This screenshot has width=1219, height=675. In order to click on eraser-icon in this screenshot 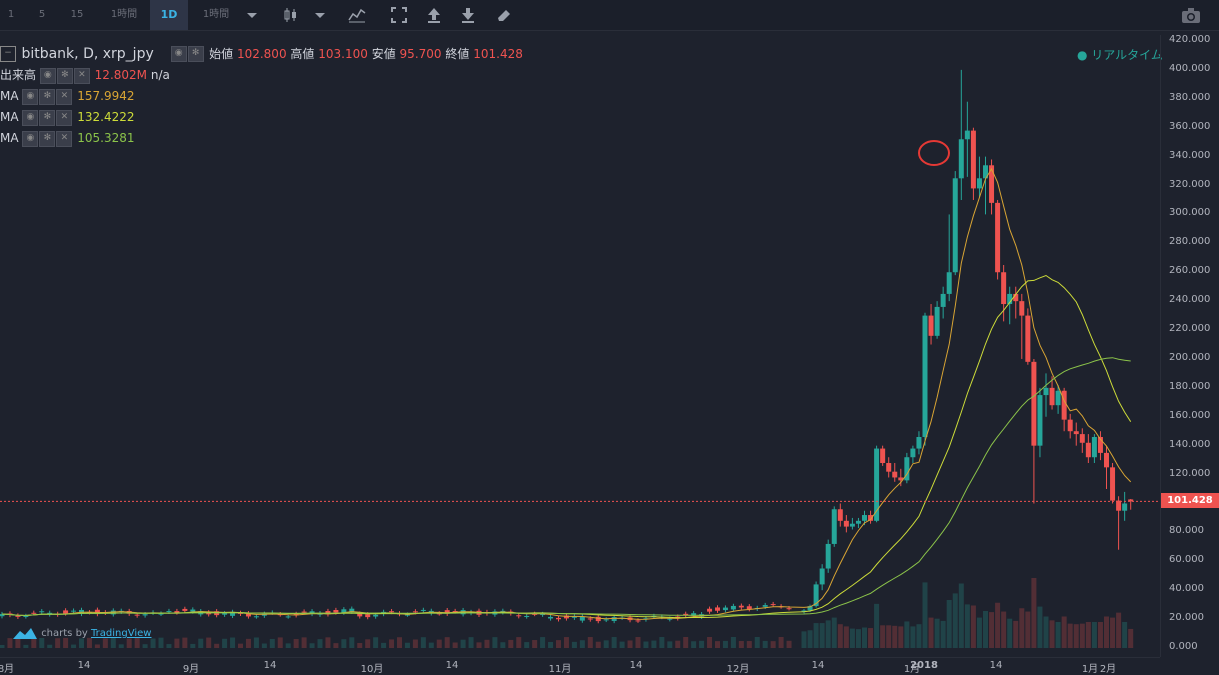, I will do `click(504, 15)`.